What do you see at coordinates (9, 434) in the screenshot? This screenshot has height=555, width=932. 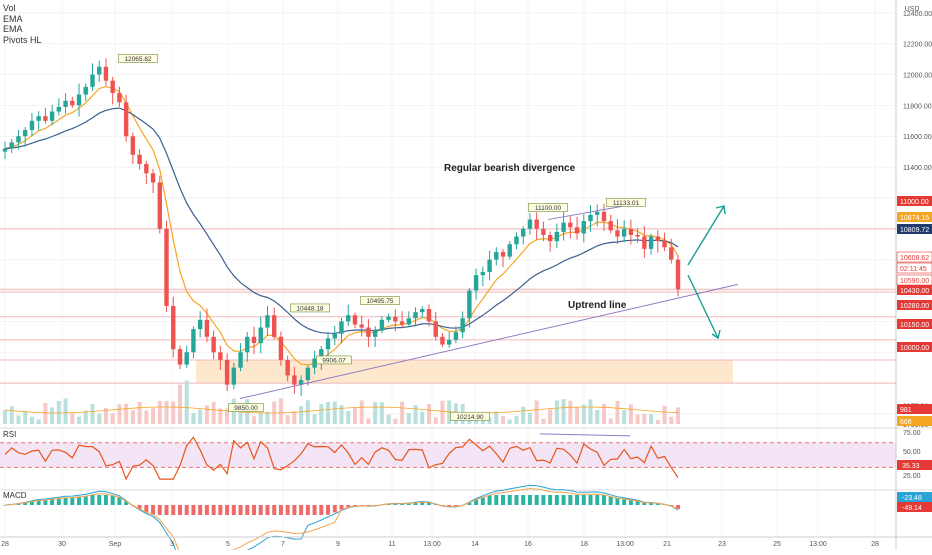 I see `rsi-title: RSI` at bounding box center [9, 434].